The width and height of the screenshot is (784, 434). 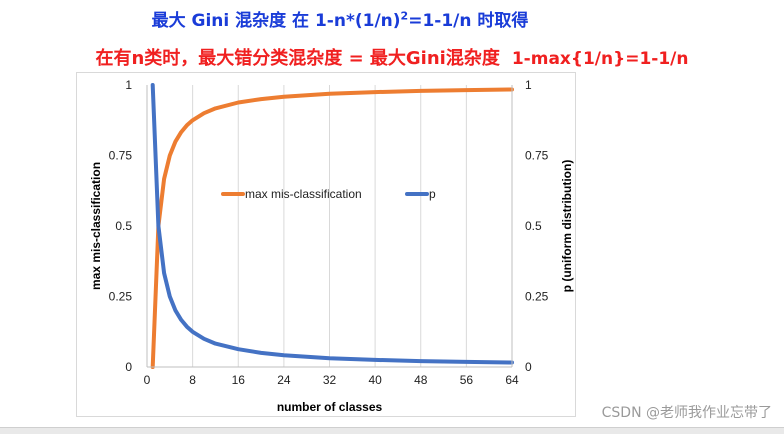 I want to click on y-tick-label-right: 1, so click(x=528, y=85).